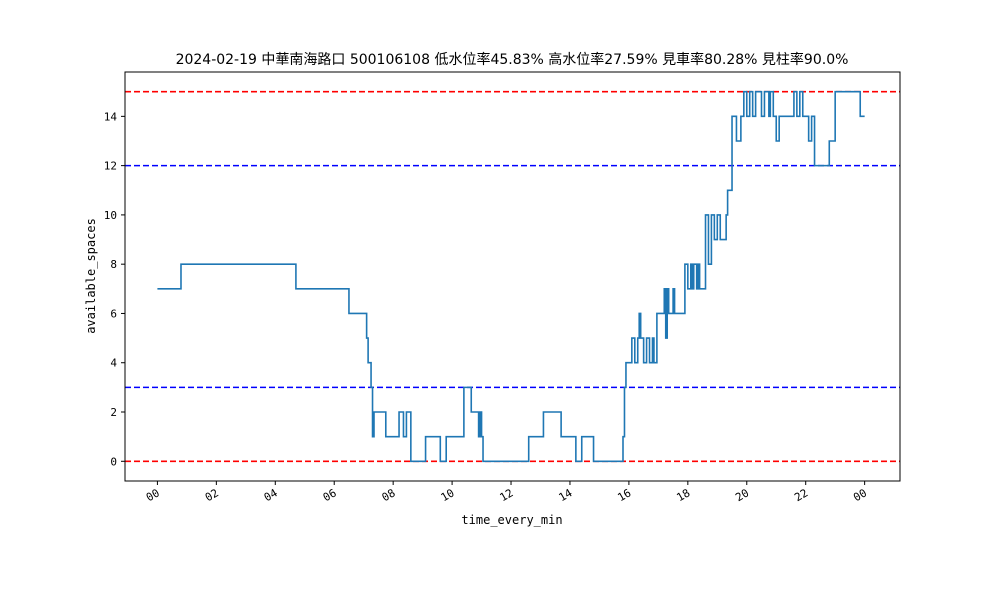  Describe the element at coordinates (683, 495) in the screenshot. I see `x-tick-label: 18` at that location.